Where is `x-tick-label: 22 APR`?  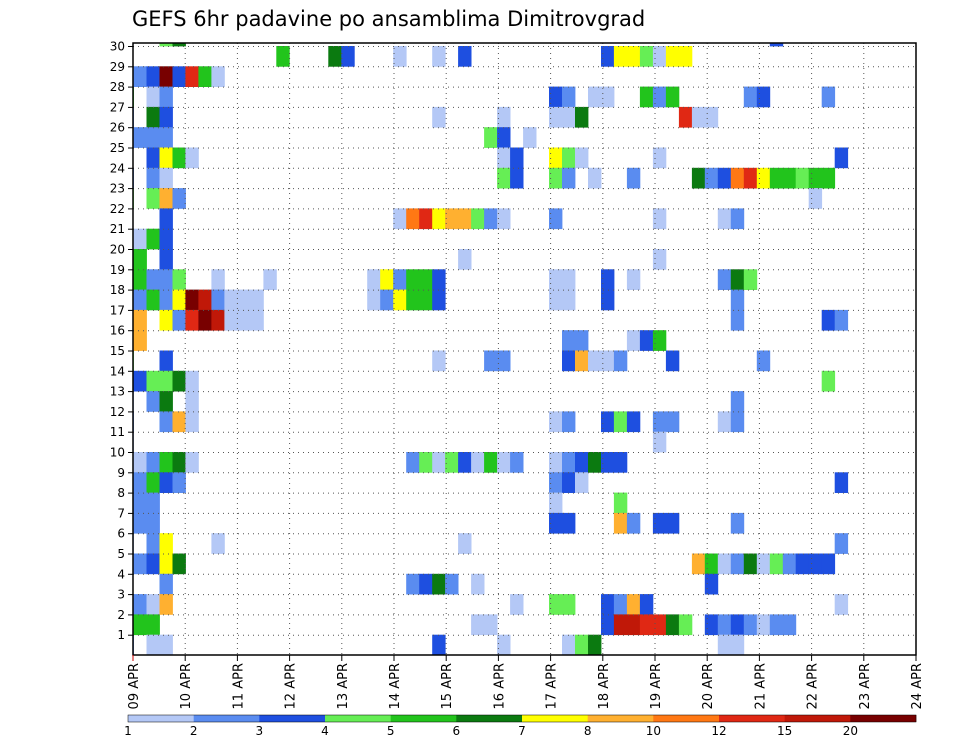 x-tick-label: 22 APR is located at coordinates (813, 686).